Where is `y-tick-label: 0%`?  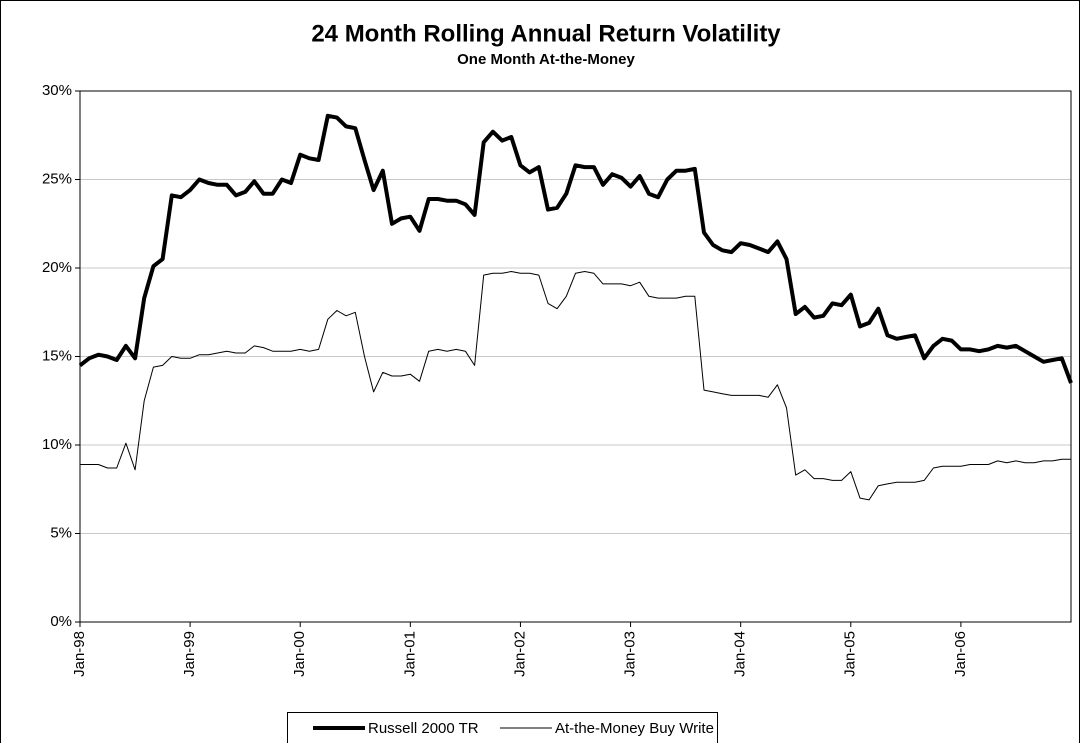 y-tick-label: 0% is located at coordinates (61, 621).